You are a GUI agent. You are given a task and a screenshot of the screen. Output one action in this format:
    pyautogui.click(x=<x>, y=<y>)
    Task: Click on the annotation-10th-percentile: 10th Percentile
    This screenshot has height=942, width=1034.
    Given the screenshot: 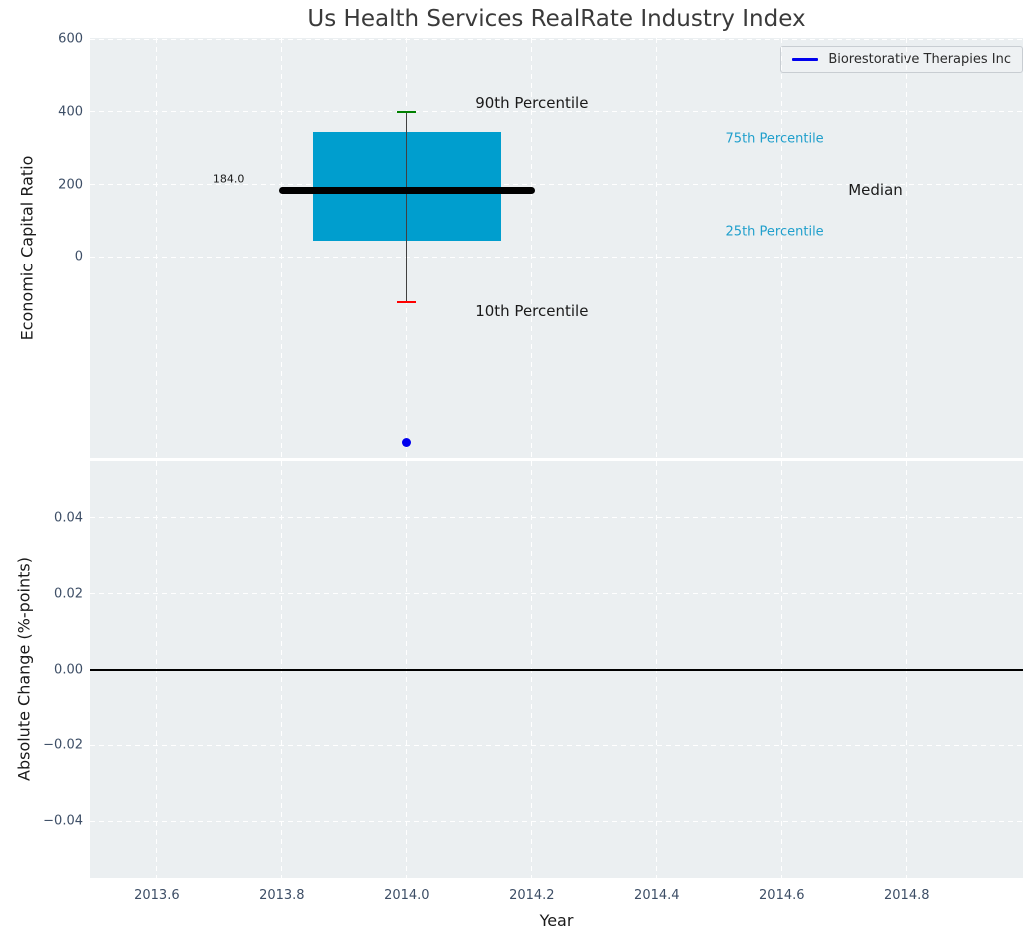 What is the action you would take?
    pyautogui.click(x=532, y=311)
    